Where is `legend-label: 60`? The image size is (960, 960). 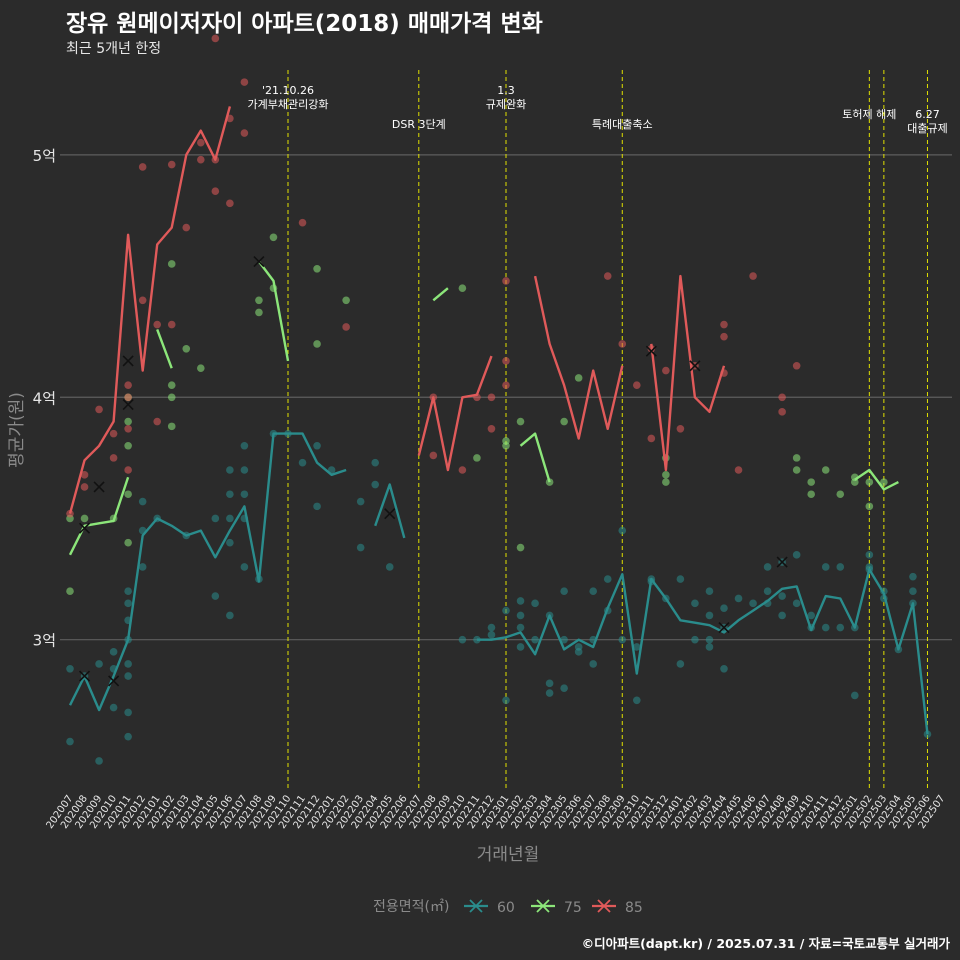
legend-label: 60 is located at coordinates (506, 908).